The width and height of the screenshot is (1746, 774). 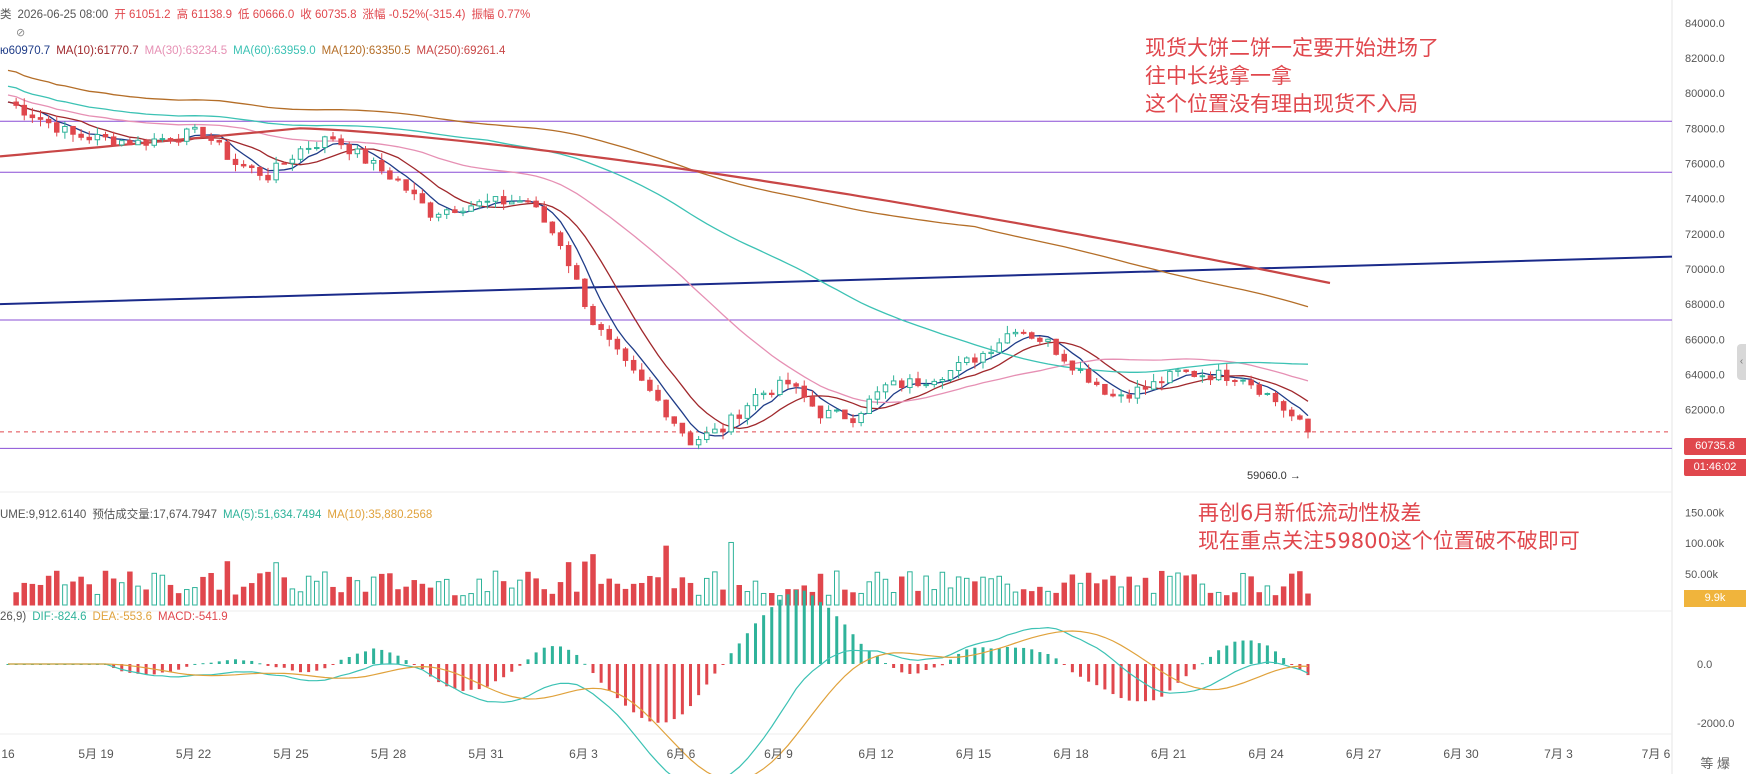 What do you see at coordinates (836, 280) in the screenshot?
I see `trend-line` at bounding box center [836, 280].